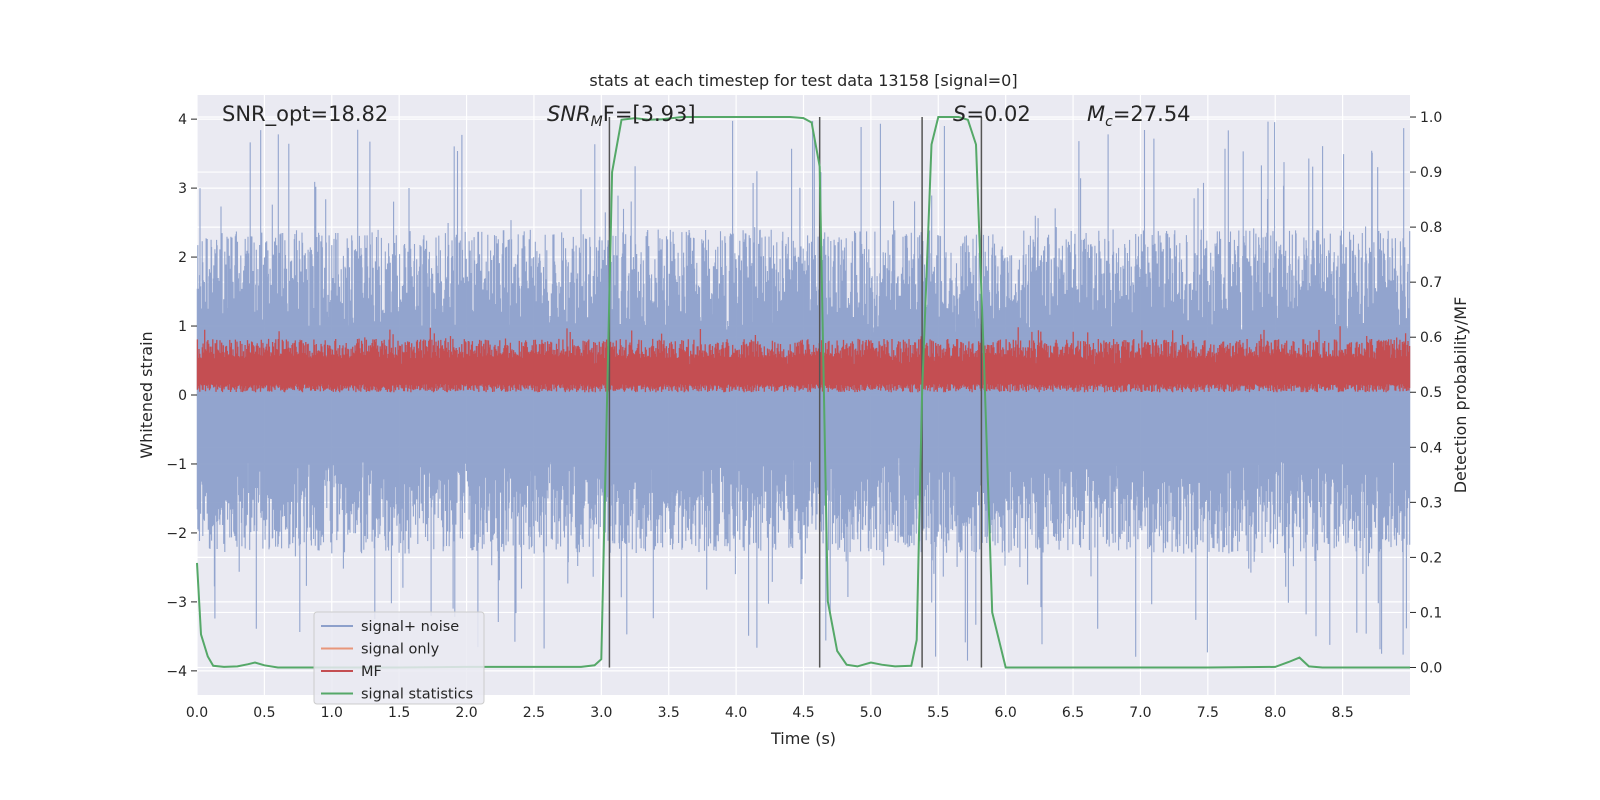  Describe the element at coordinates (264, 713) in the screenshot. I see `x-tick-label: 0.5` at that location.